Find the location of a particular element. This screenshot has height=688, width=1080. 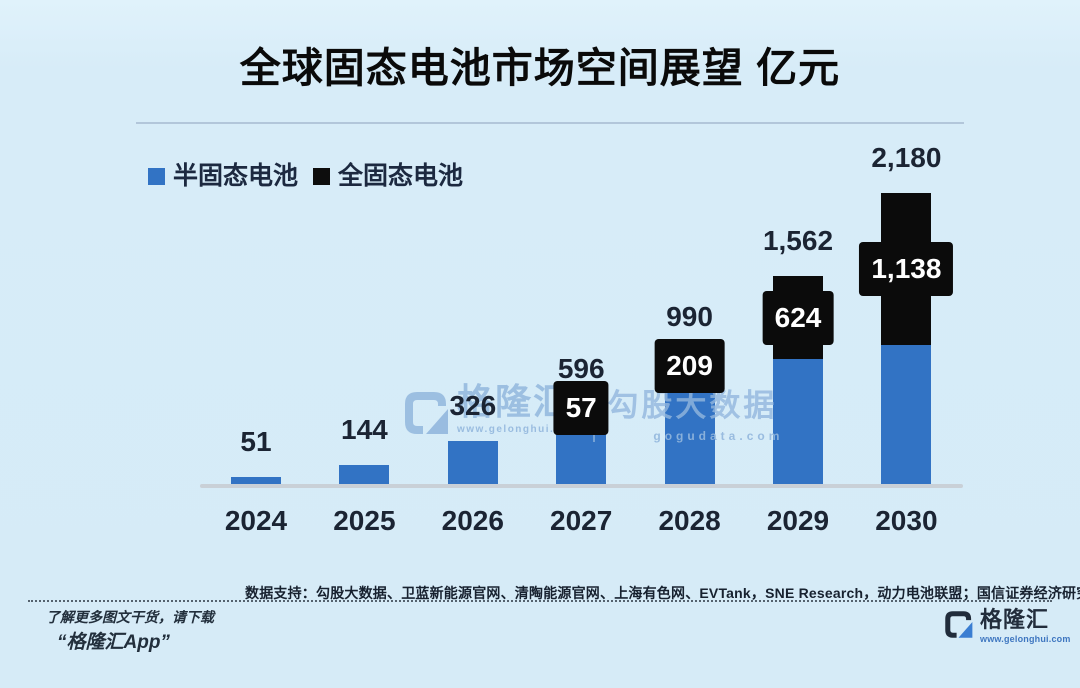

footer-promo-line2: “格隆汇App” is located at coordinates (113, 642).